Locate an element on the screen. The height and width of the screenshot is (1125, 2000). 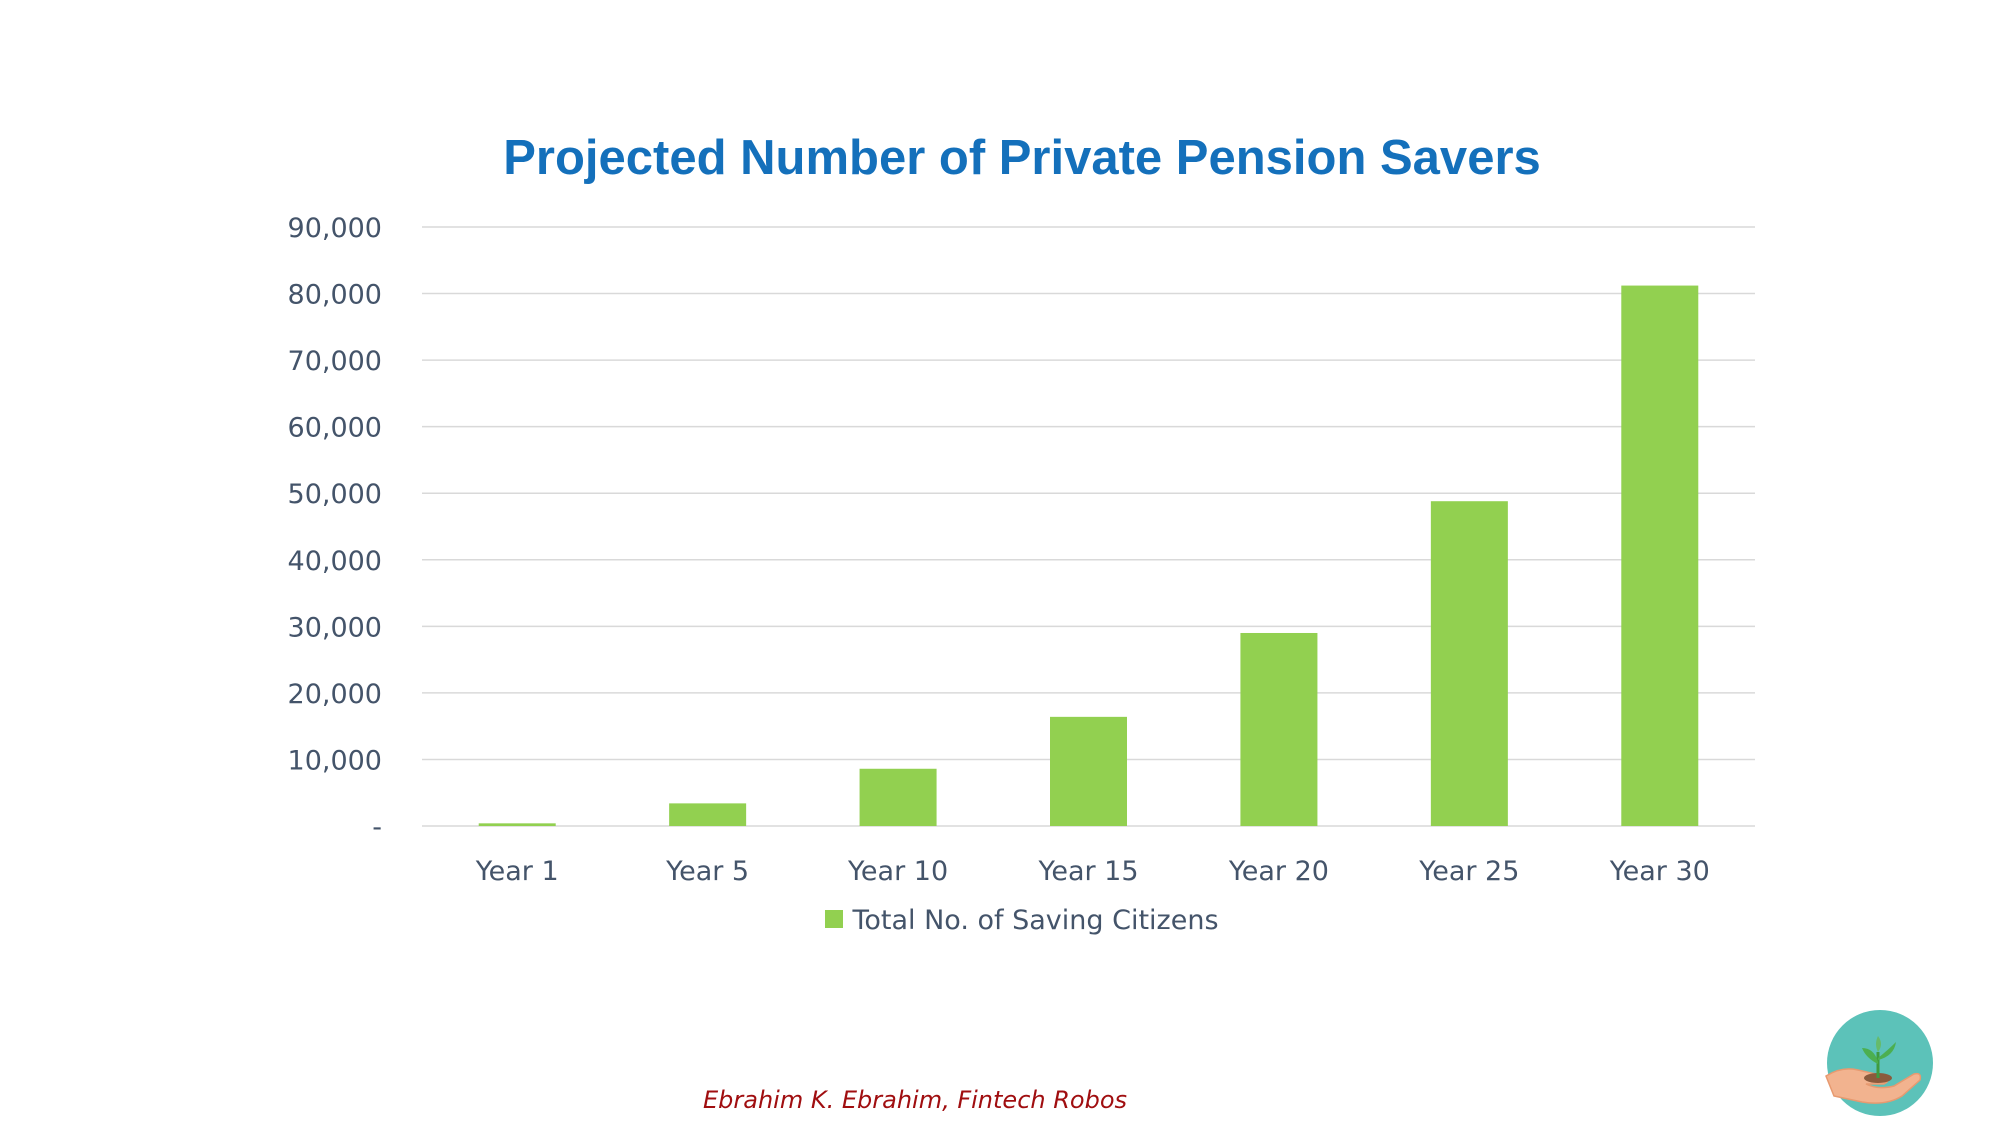
legend-swatch is located at coordinates (834, 919).